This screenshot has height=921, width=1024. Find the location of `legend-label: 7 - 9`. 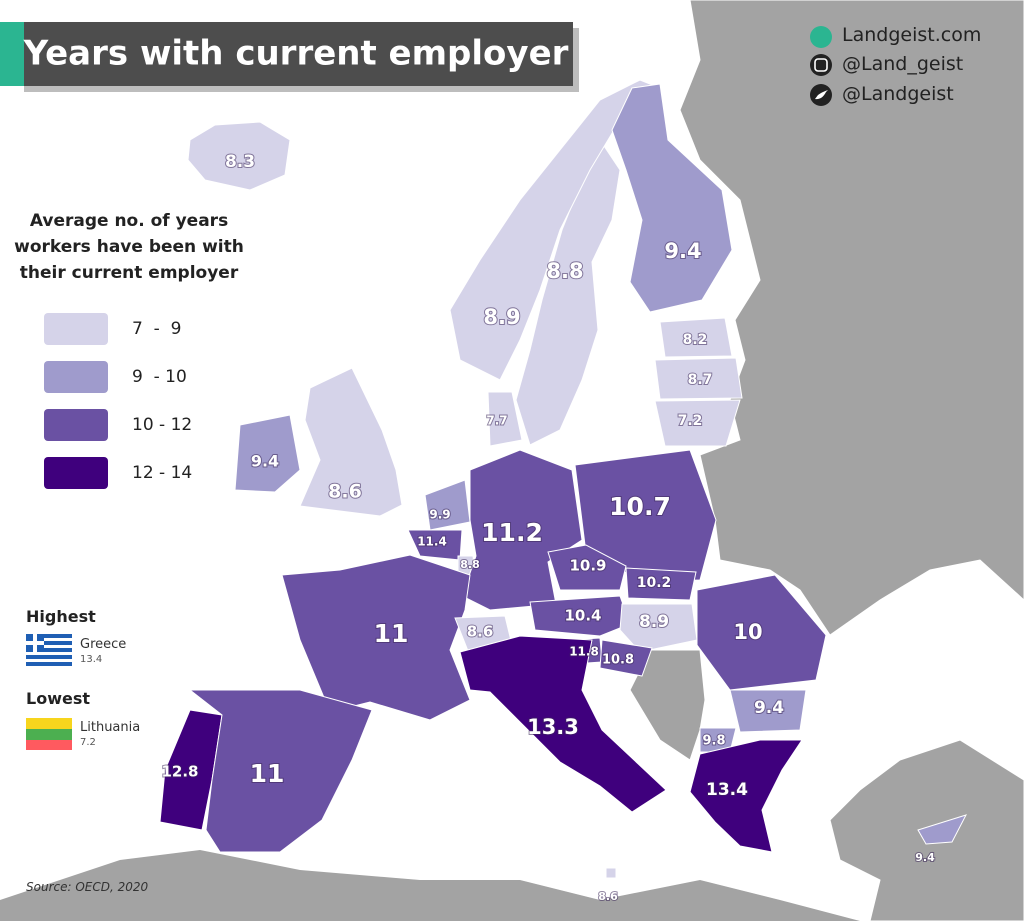

legend-label: 7 - 9 is located at coordinates (157, 329).